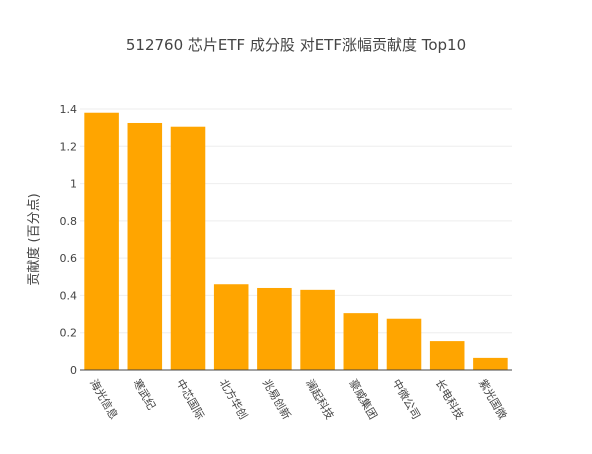 The width and height of the screenshot is (592, 454). I want to click on x-tick-label: 北方华创, so click(234, 399).